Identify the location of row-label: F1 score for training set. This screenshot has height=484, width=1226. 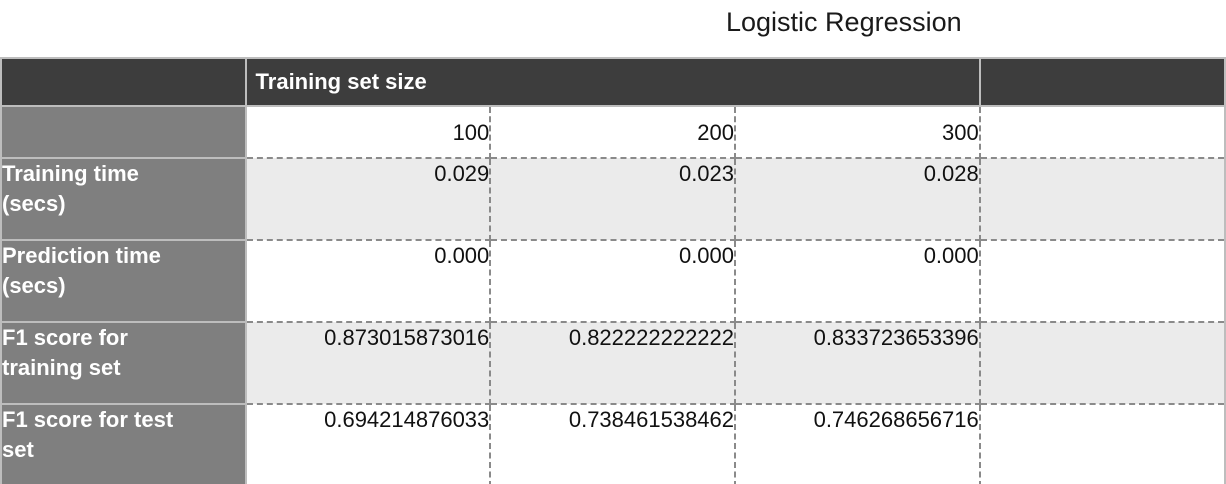
(123, 363).